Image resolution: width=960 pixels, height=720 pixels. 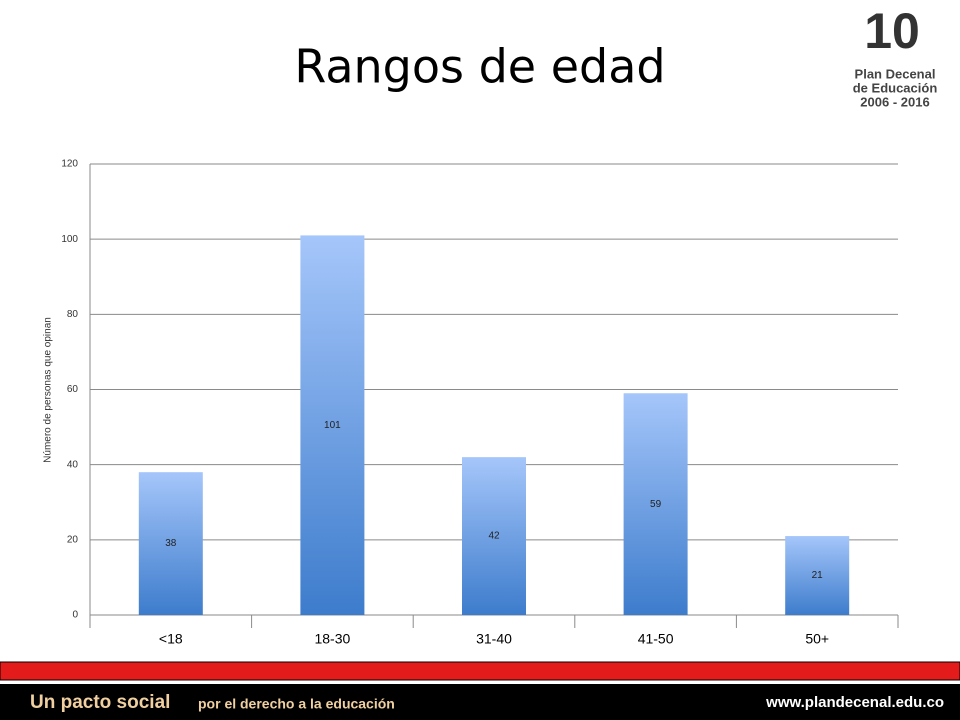 I want to click on logo-line: Plan Decenal, so click(x=895, y=73).